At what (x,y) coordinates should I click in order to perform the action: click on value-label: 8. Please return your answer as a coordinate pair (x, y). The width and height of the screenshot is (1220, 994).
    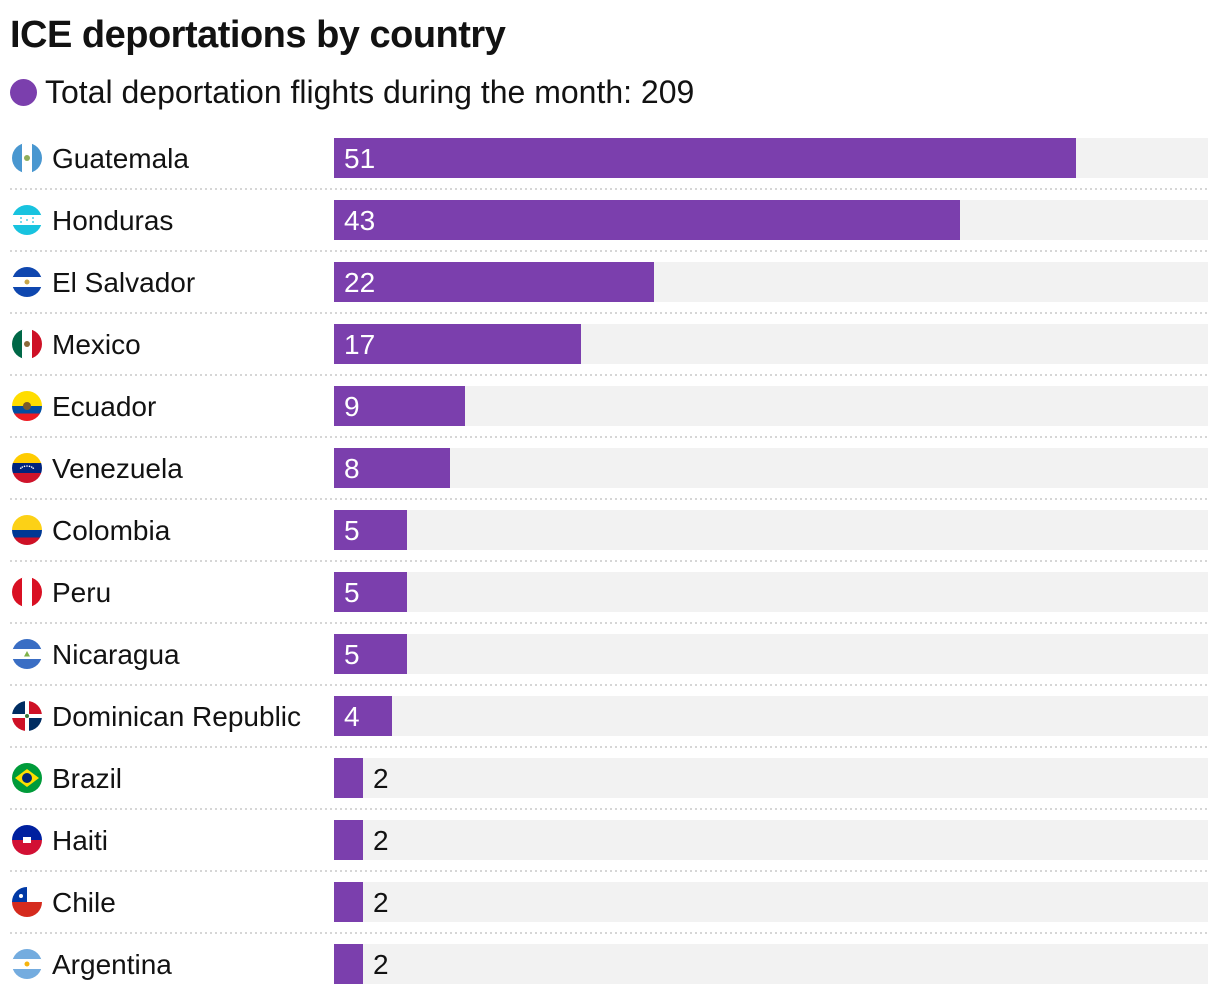
    Looking at the image, I should click on (352, 468).